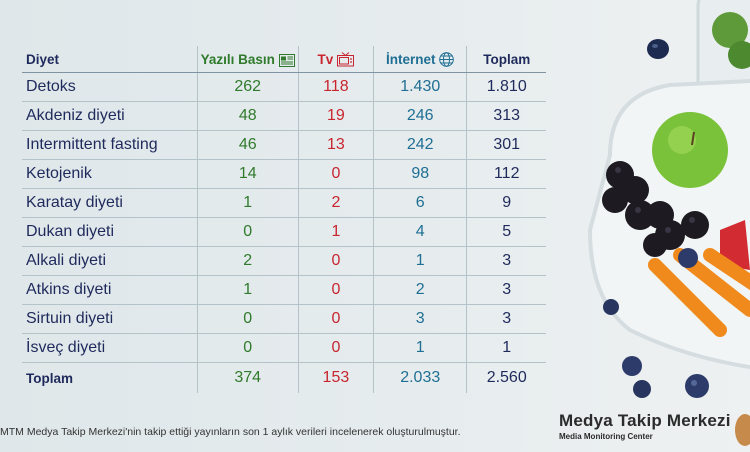 Image resolution: width=750 pixels, height=452 pixels. What do you see at coordinates (447, 59) in the screenshot?
I see `globe-icon` at bounding box center [447, 59].